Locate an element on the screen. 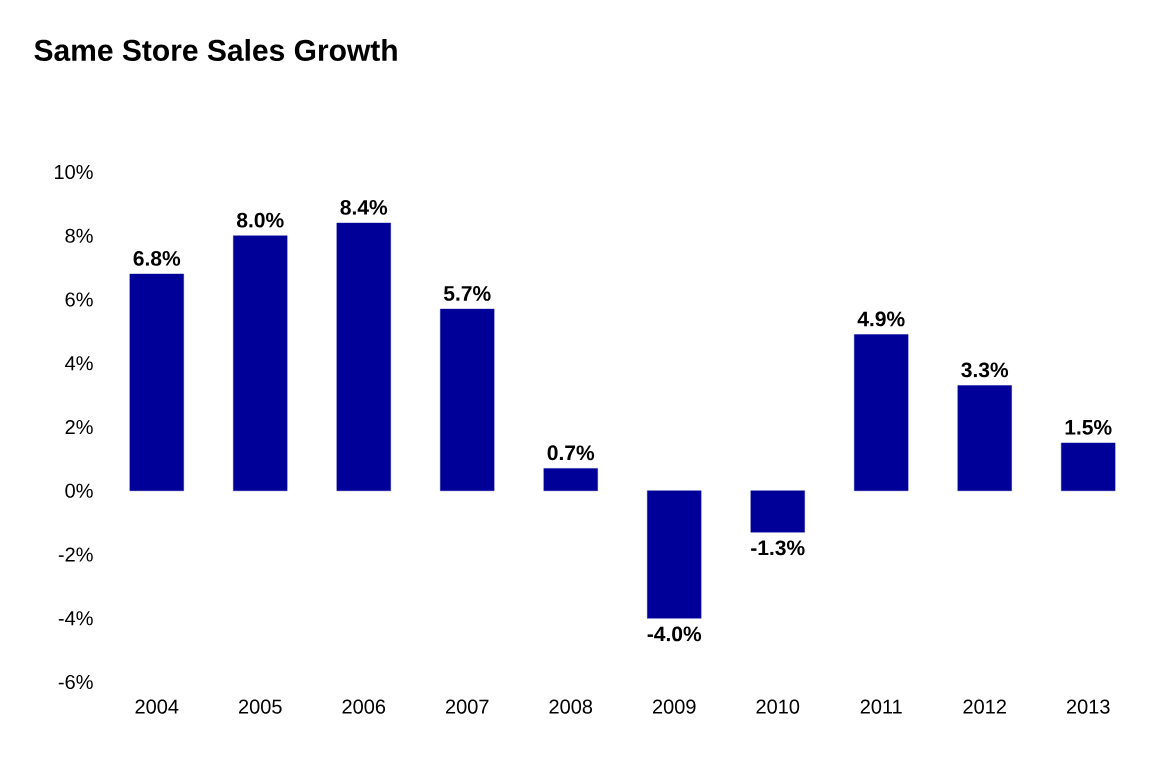 The image size is (1167, 759). data-label: 1.5% is located at coordinates (1088, 427).